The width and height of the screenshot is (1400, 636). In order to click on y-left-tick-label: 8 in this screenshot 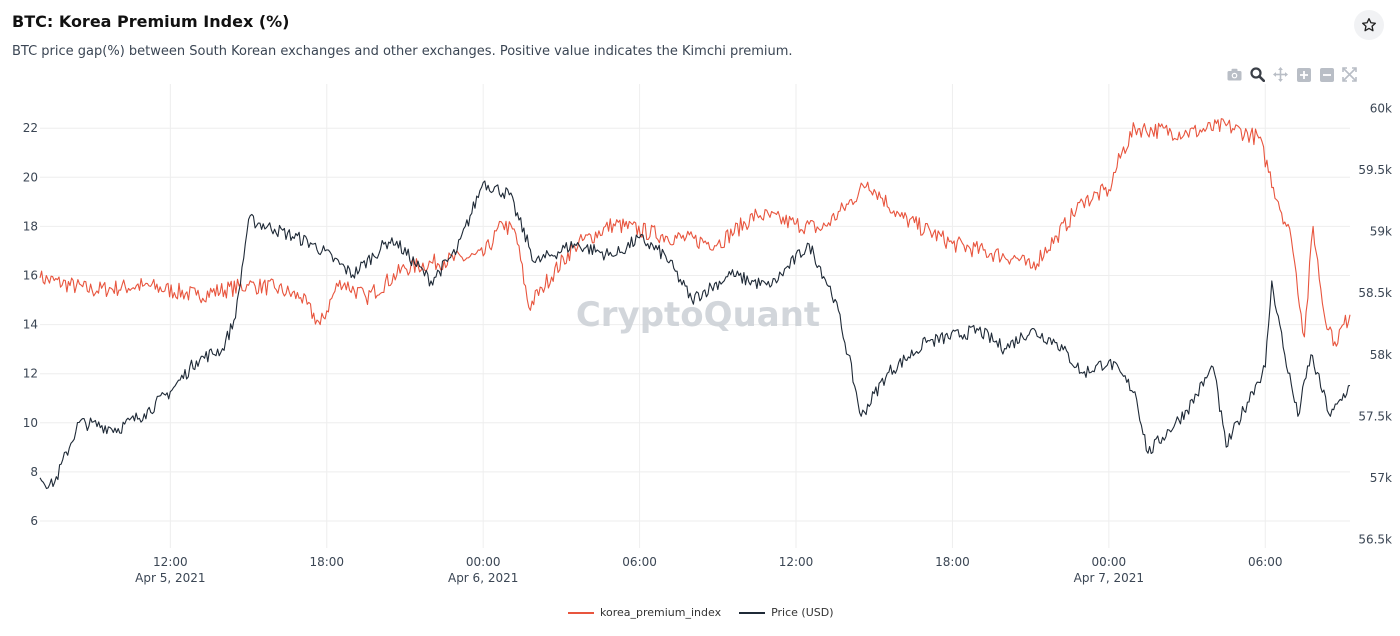, I will do `click(34, 472)`.